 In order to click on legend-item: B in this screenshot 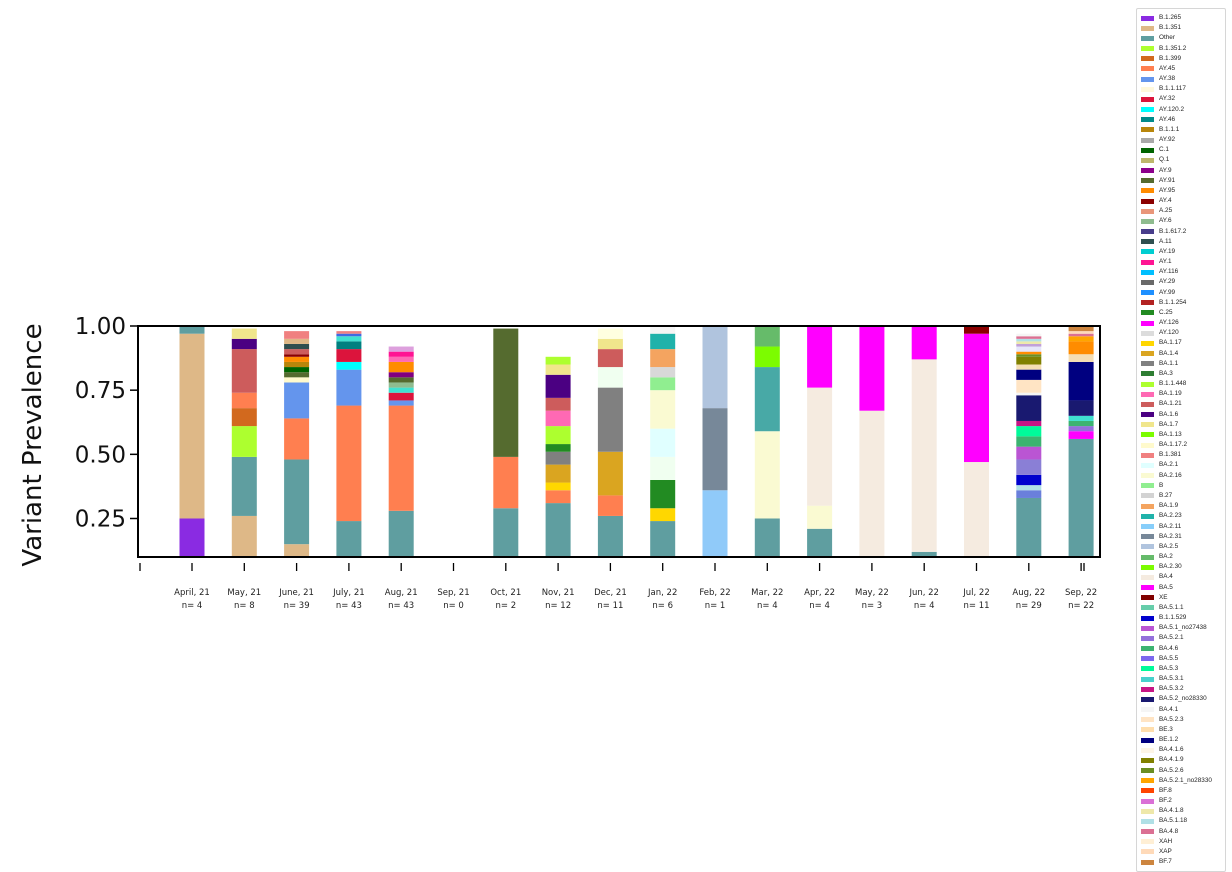, I will do `click(1152, 486)`.